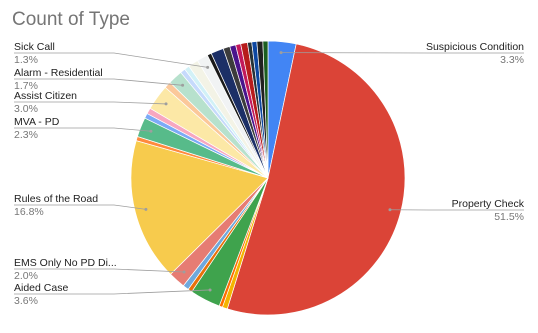 This screenshot has height=333, width=538. What do you see at coordinates (26, 135) in the screenshot?
I see `slice-percent: 2.3%` at bounding box center [26, 135].